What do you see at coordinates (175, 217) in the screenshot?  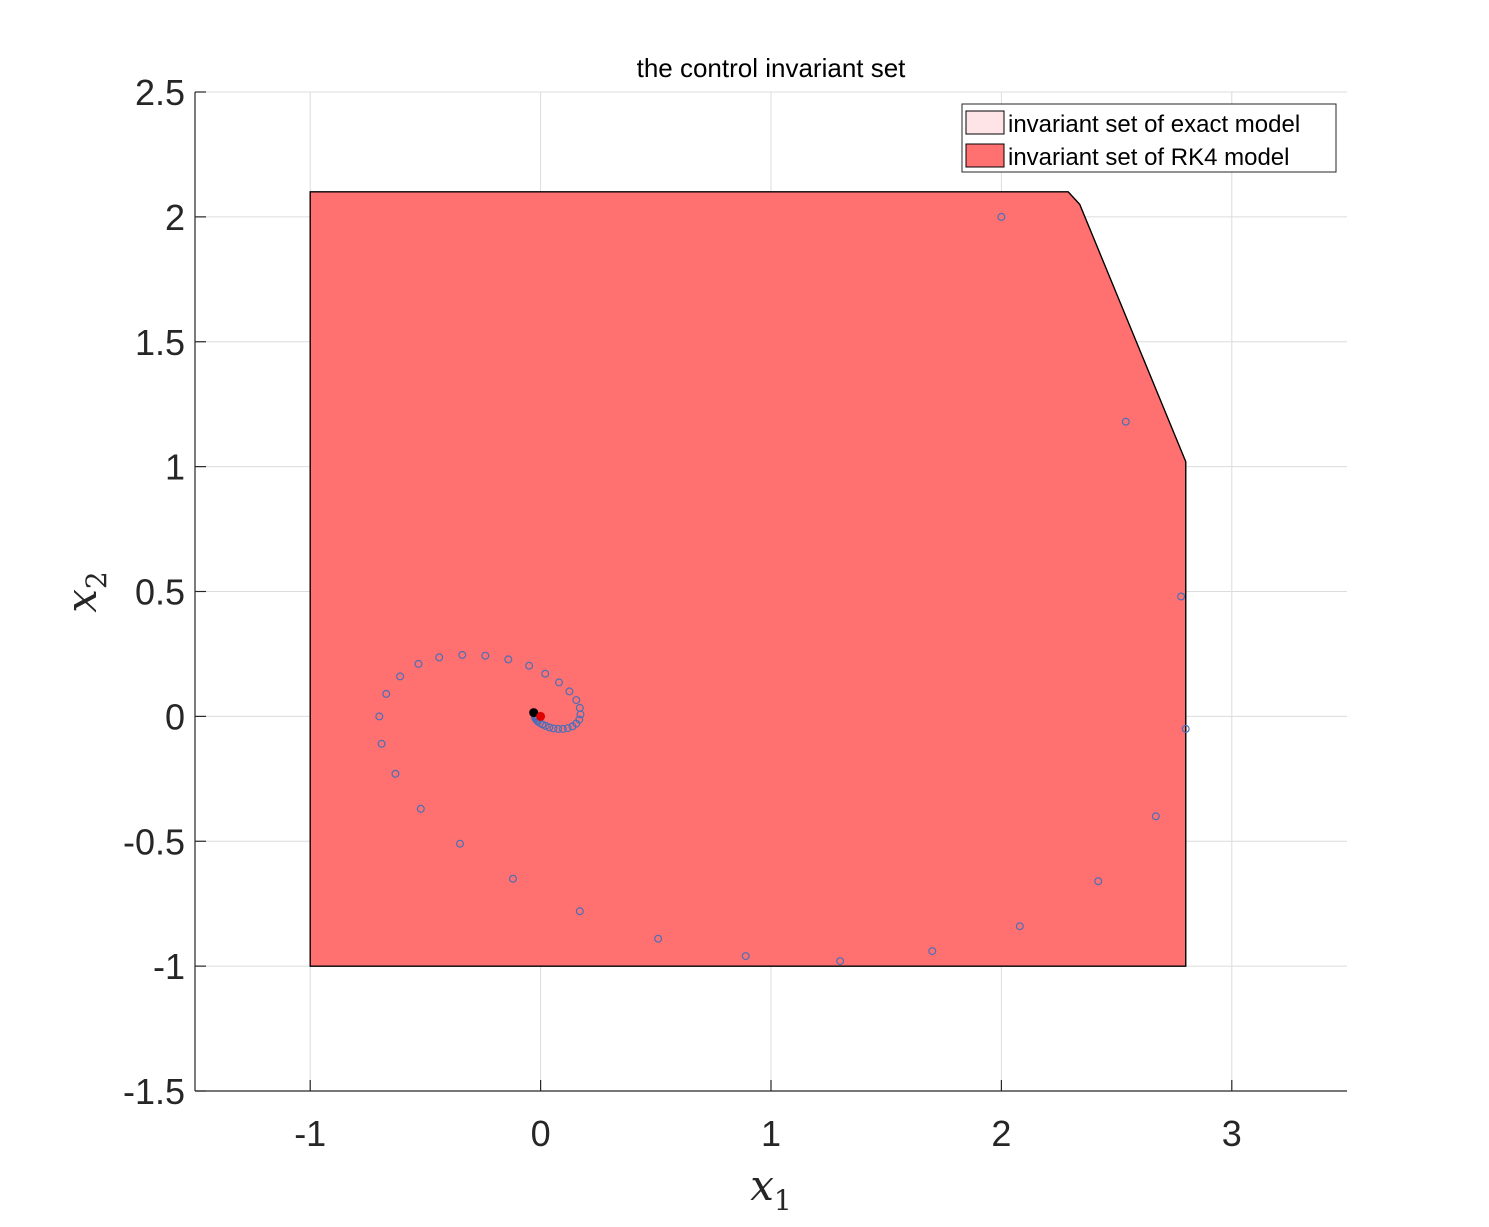 I see `y-tick-label: 2` at bounding box center [175, 217].